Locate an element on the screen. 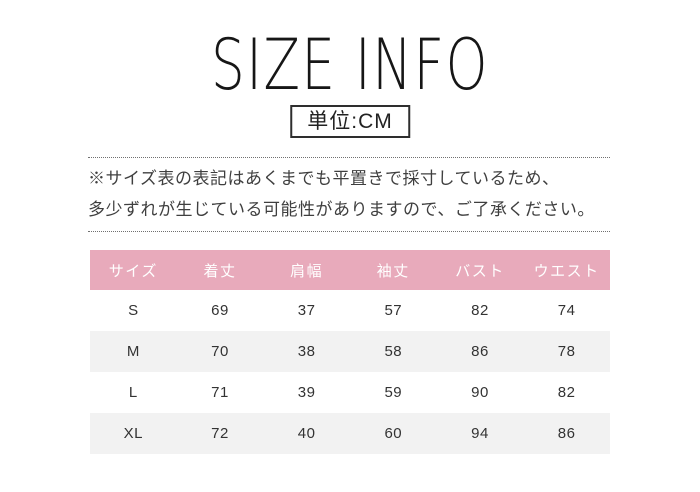  size-label-cell: L is located at coordinates (133, 392).